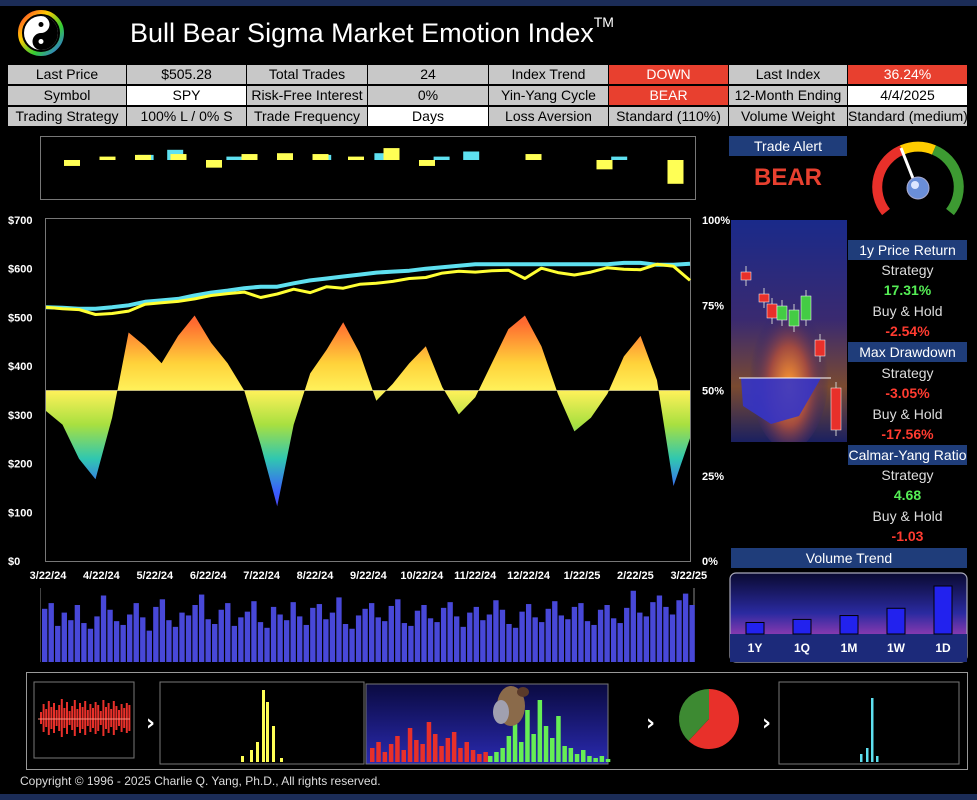  What do you see at coordinates (242, 759) in the screenshot?
I see `hist-bar` at bounding box center [242, 759].